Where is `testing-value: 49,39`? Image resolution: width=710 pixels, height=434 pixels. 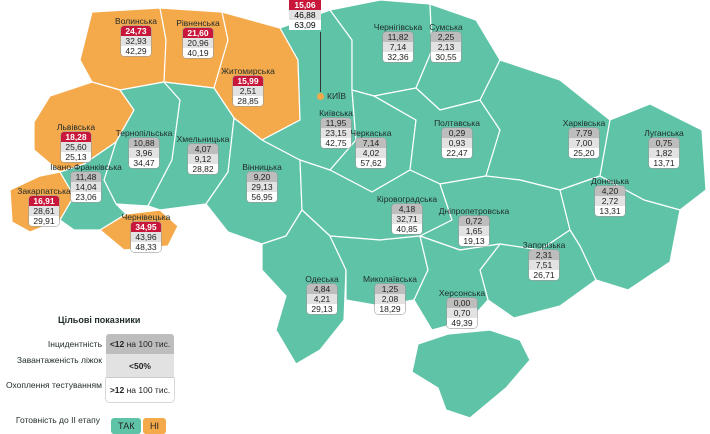 testing-value: 49,39 is located at coordinates (462, 323).